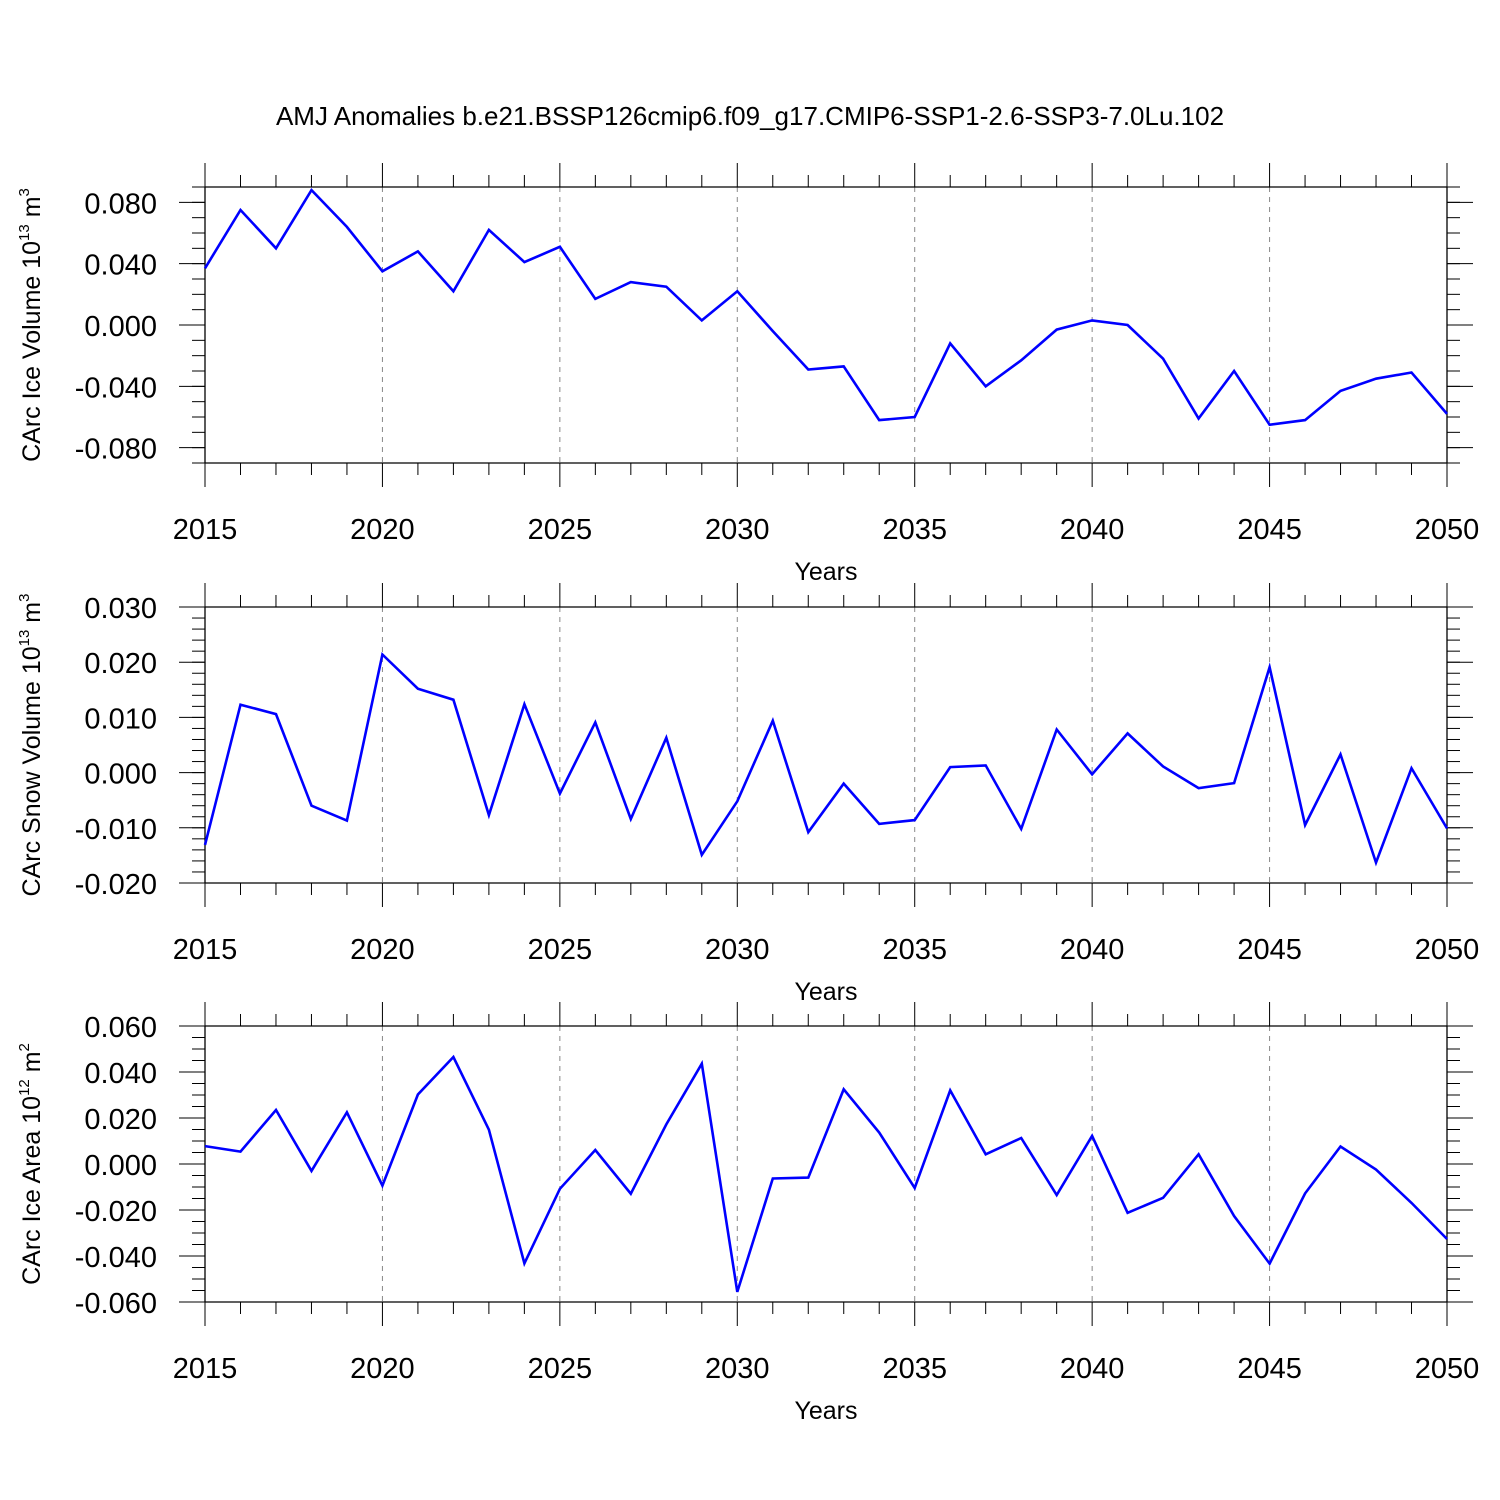  I want to click on y-tick-label: 0.080, so click(120, 204).